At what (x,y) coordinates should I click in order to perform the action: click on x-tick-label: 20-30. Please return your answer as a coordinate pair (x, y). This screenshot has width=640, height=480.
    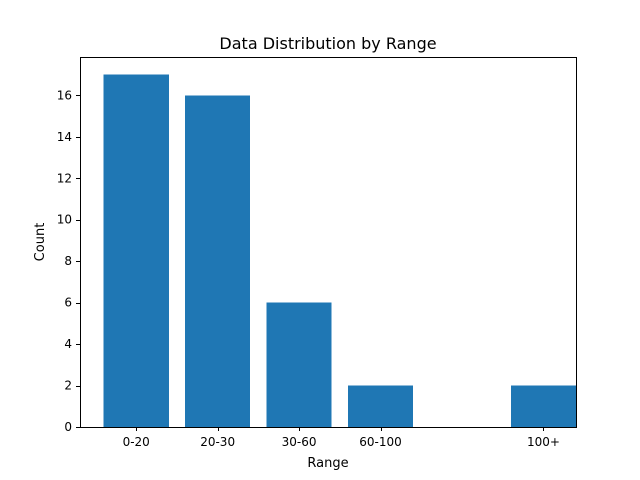
    Looking at the image, I should click on (217, 442).